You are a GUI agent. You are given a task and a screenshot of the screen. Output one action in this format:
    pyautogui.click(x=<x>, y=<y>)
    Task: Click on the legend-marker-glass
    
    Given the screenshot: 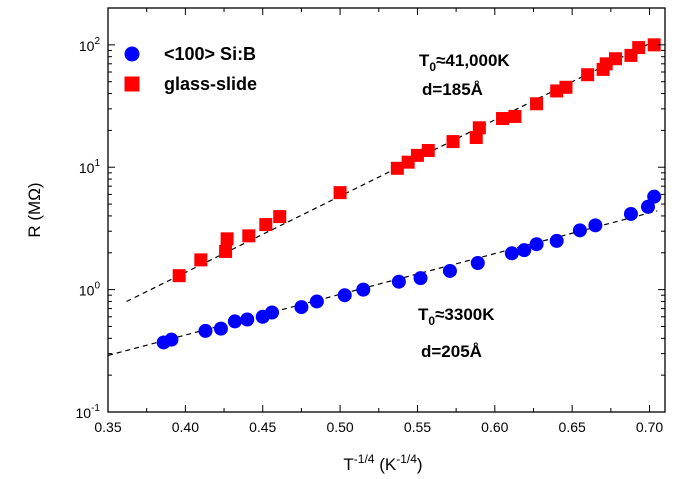 What is the action you would take?
    pyautogui.click(x=132, y=84)
    